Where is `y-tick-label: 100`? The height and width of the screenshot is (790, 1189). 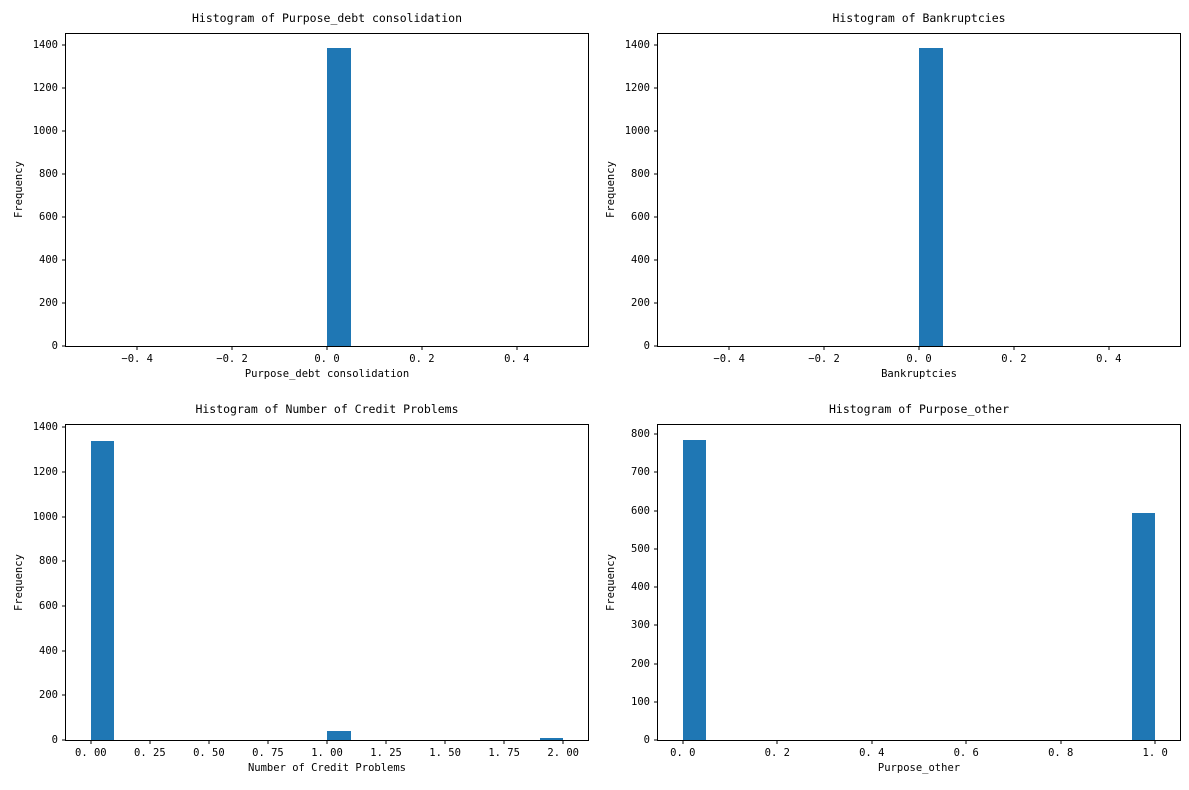 y-tick-label: 100 is located at coordinates (640, 701).